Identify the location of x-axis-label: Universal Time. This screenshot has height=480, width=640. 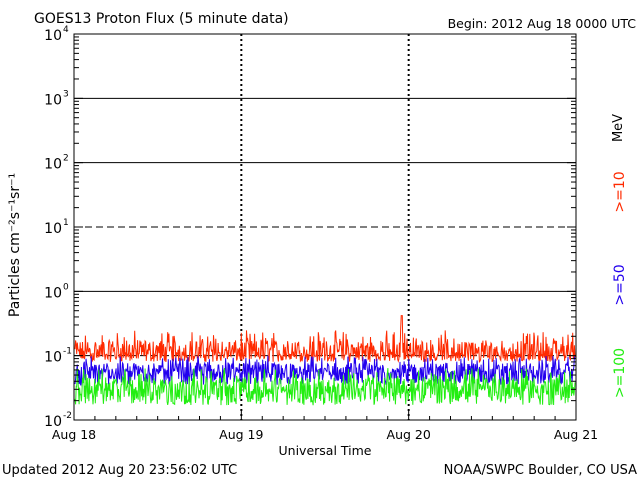
(325, 450).